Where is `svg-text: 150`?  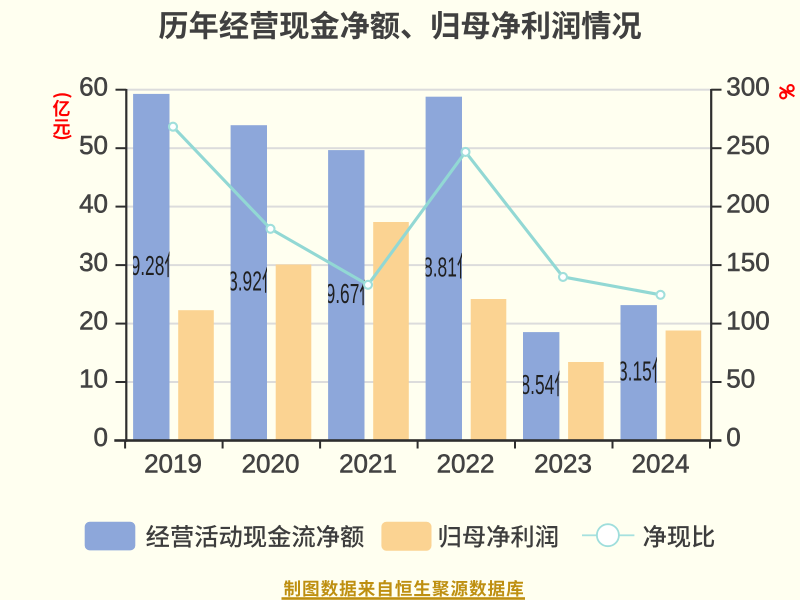
svg-text: 150 is located at coordinates (747, 262).